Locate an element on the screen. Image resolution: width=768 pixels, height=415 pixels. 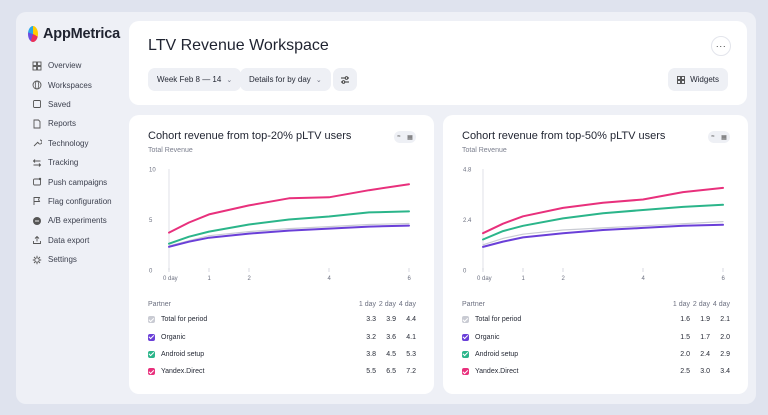
sidebar-item-data-export: Data export is located at coordinates (74, 240).